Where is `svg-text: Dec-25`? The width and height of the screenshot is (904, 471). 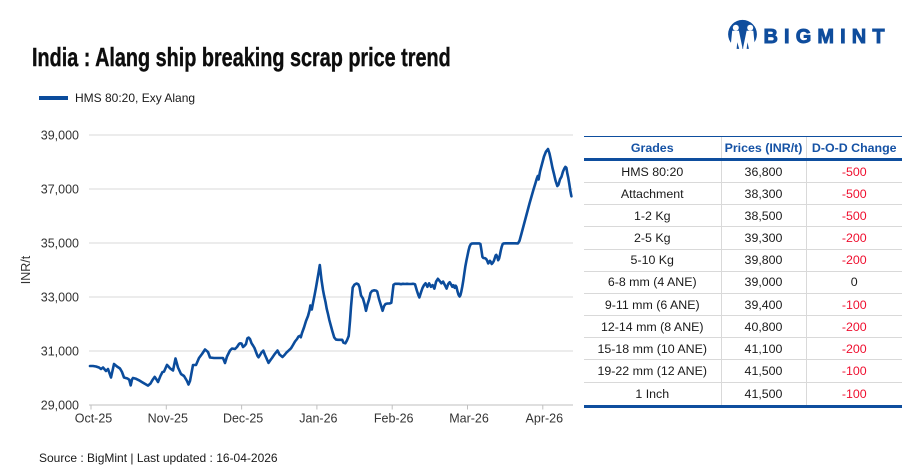 svg-text: Dec-25 is located at coordinates (243, 419).